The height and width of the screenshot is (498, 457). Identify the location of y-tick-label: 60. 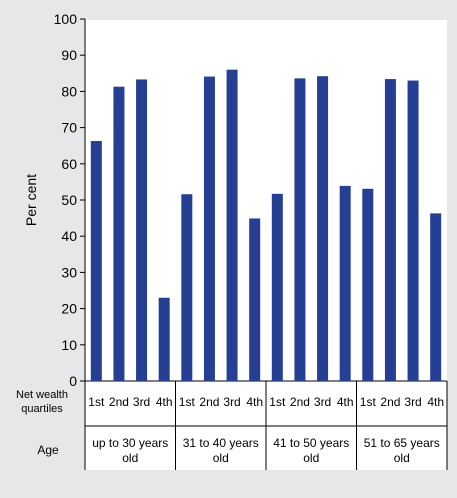
(69, 164).